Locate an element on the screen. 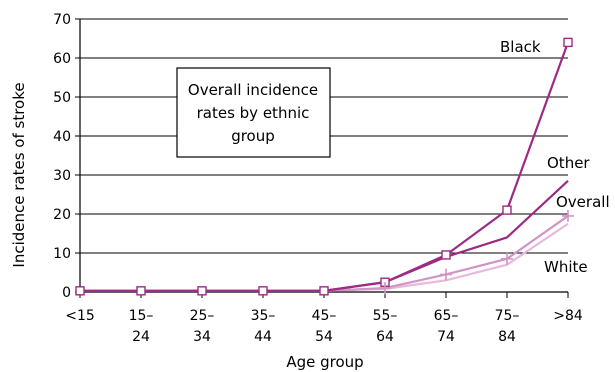 The width and height of the screenshot is (615, 372). annotation-line-2: rates by ethnic is located at coordinates (253, 113).